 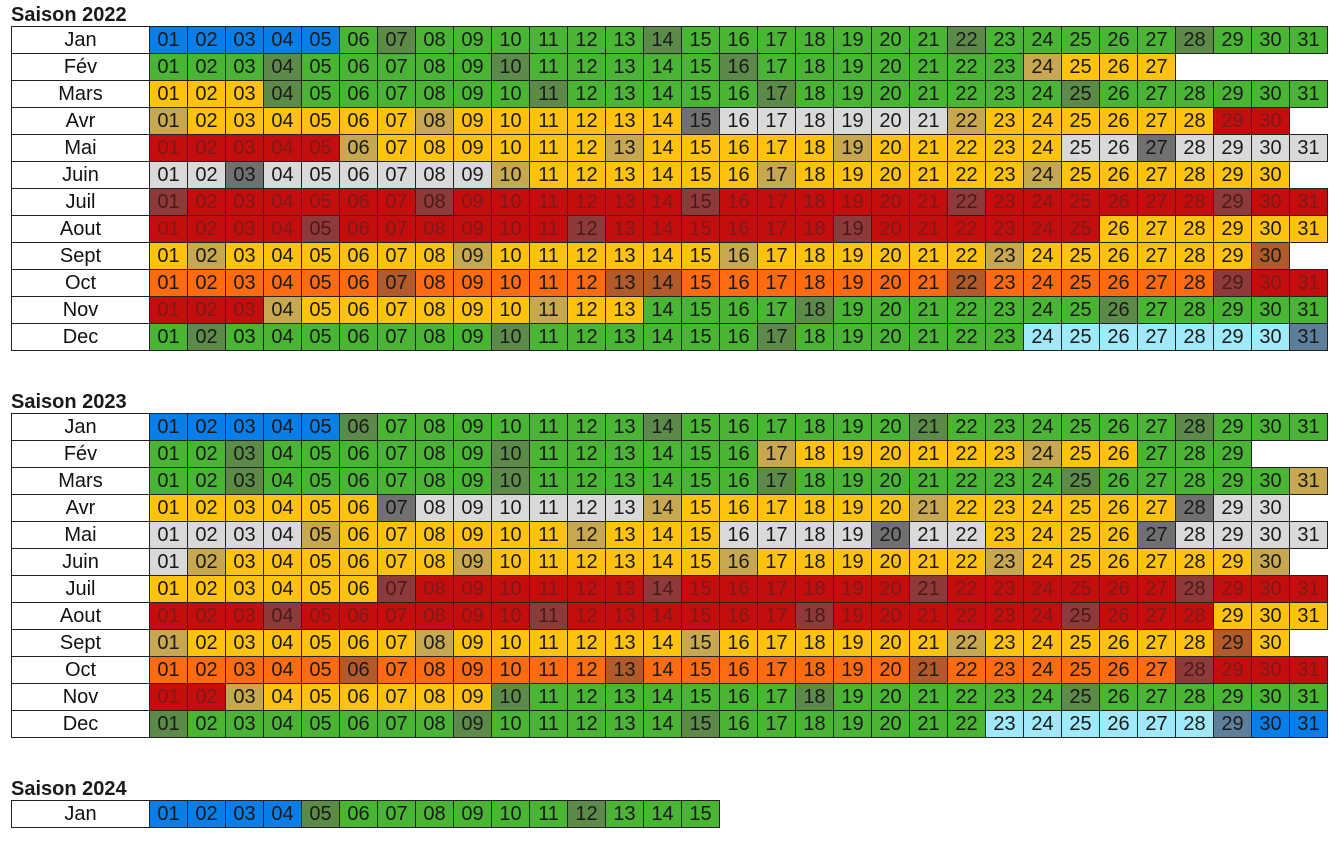 What do you see at coordinates (320, 427) in the screenshot?
I see `day-cell: 05` at bounding box center [320, 427].